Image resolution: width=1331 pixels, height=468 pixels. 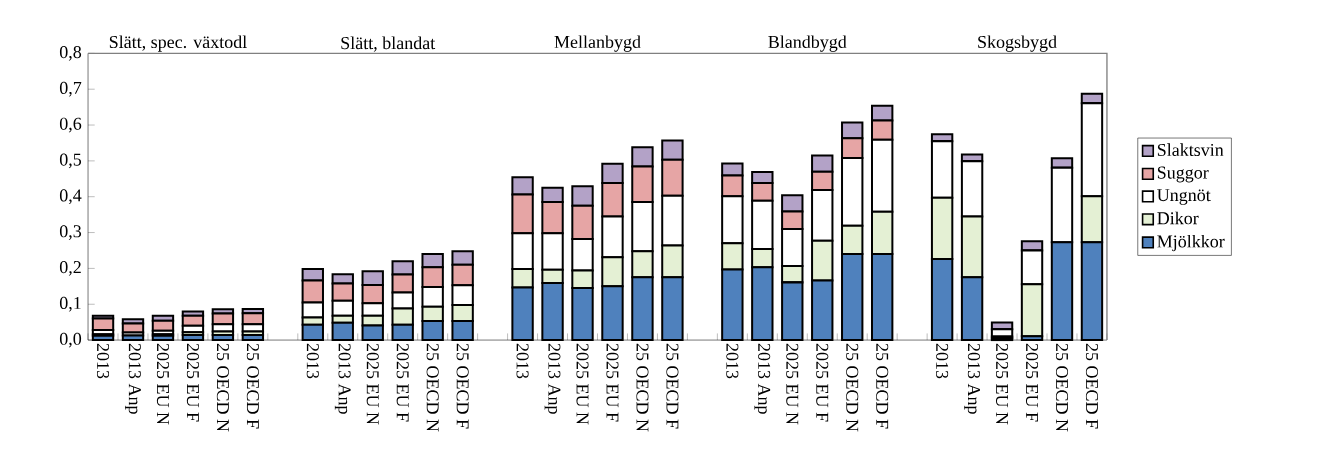 I want to click on y-tick-label: 0,5, so click(x=70, y=161).